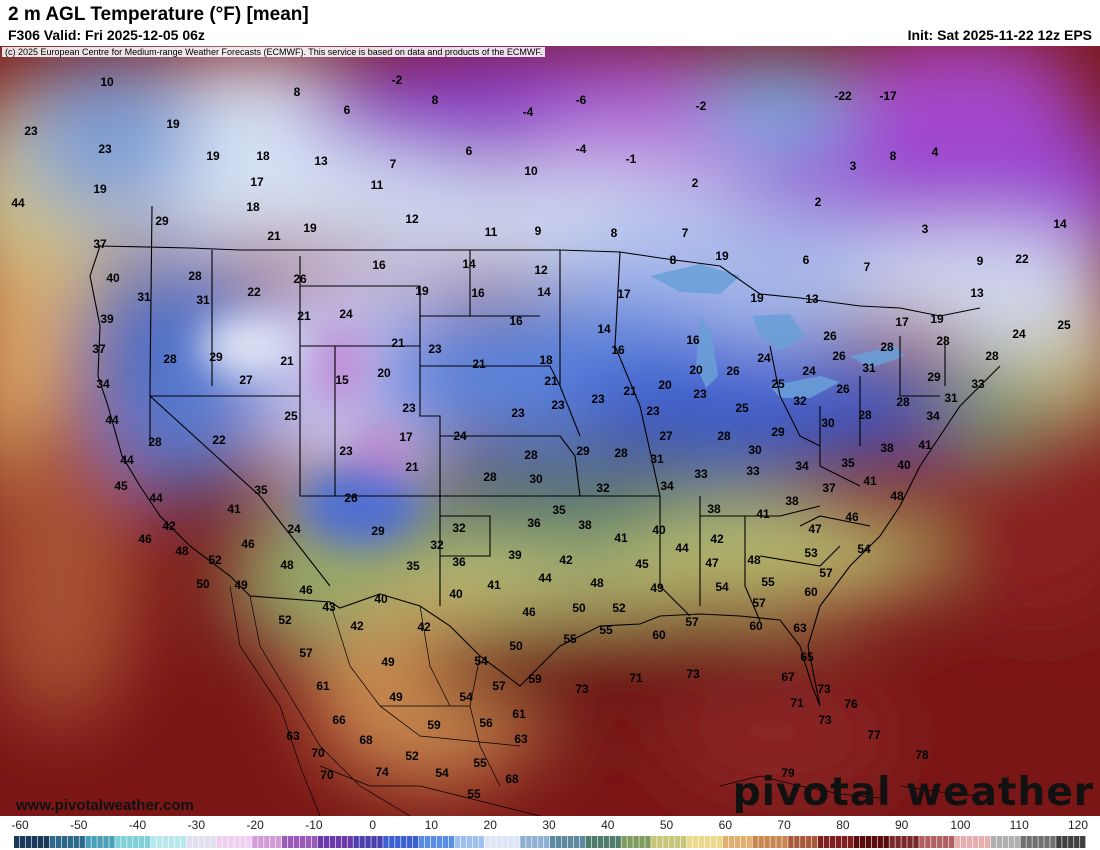 The image size is (1100, 850). What do you see at coordinates (788, 773) in the screenshot?
I see `temperature-label: 79` at bounding box center [788, 773].